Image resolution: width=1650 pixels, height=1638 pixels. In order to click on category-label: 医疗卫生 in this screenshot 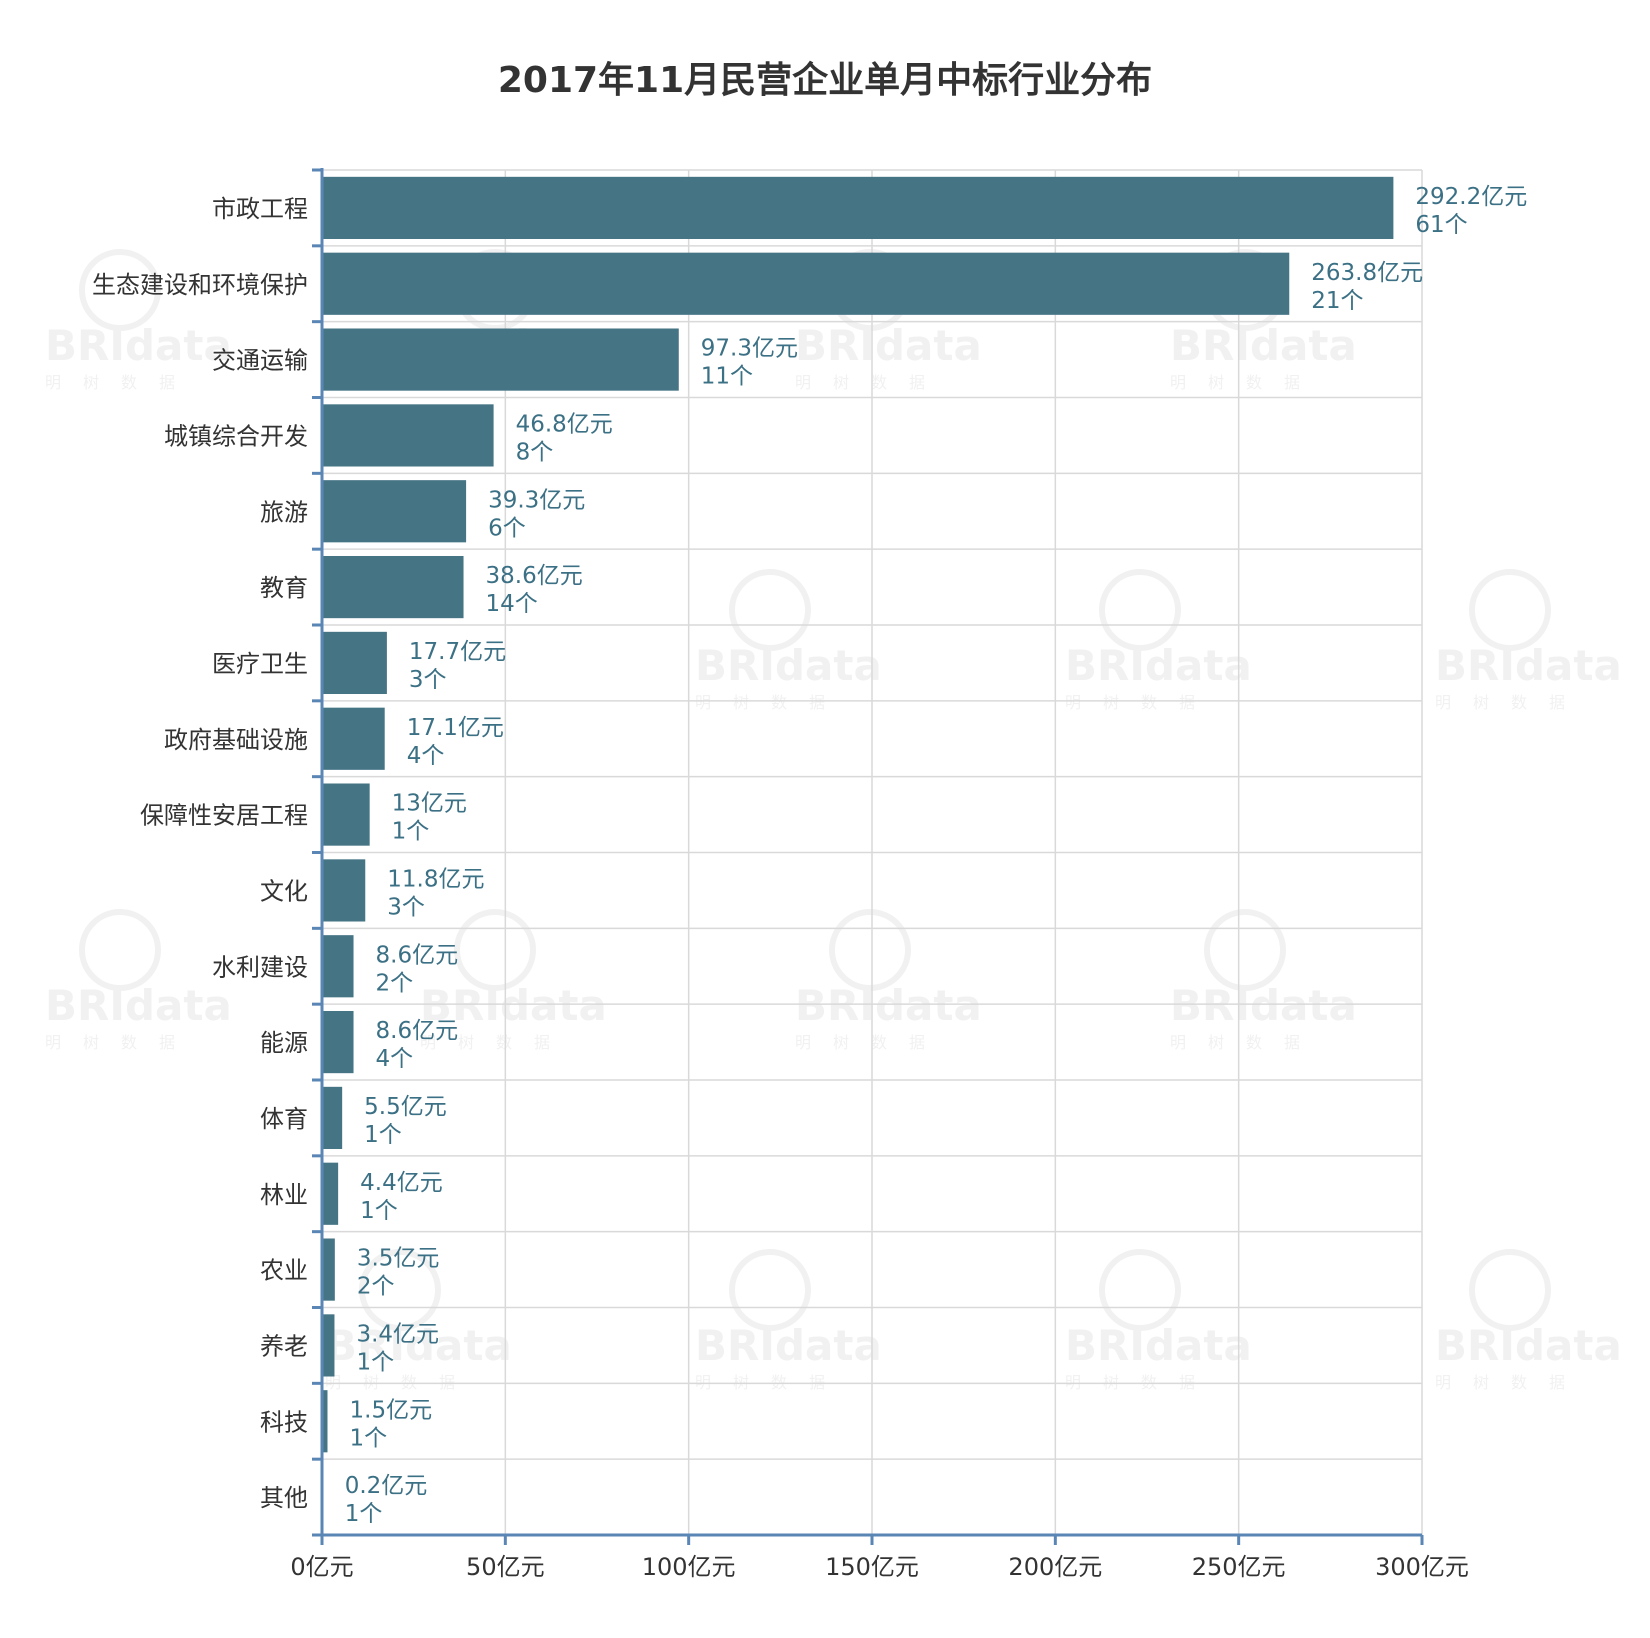, I will do `click(260, 664)`.